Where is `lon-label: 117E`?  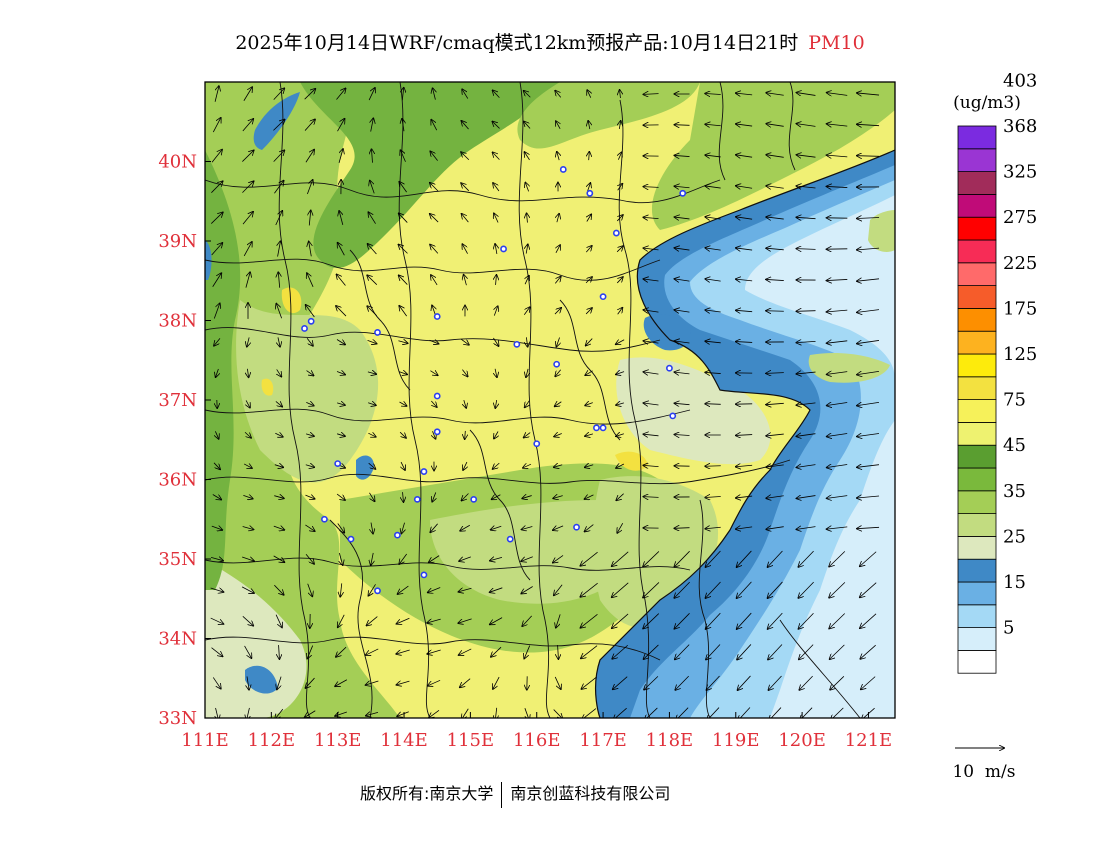
lon-label: 117E is located at coordinates (603, 740).